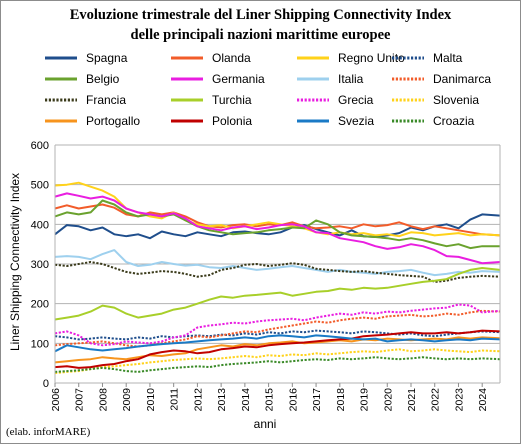  Describe the element at coordinates (356, 99) in the screenshot. I see `legend-label: Grecia` at that location.